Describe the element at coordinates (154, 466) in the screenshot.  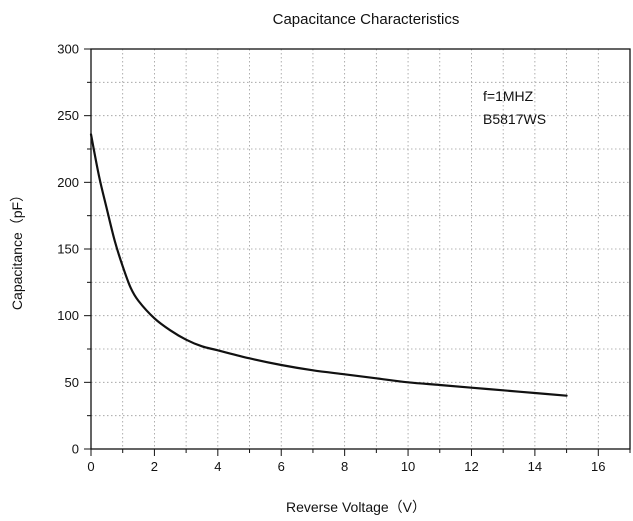
I see `x-tick-label: 2` at that location.